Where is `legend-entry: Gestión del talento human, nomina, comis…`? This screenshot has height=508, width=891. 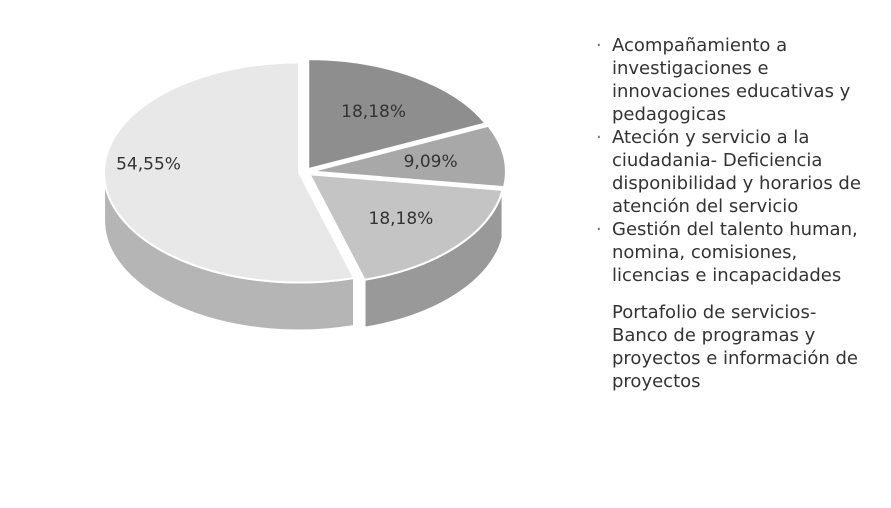 legend-entry: Gestión del talento human, nomina, comis… is located at coordinates (734, 252).